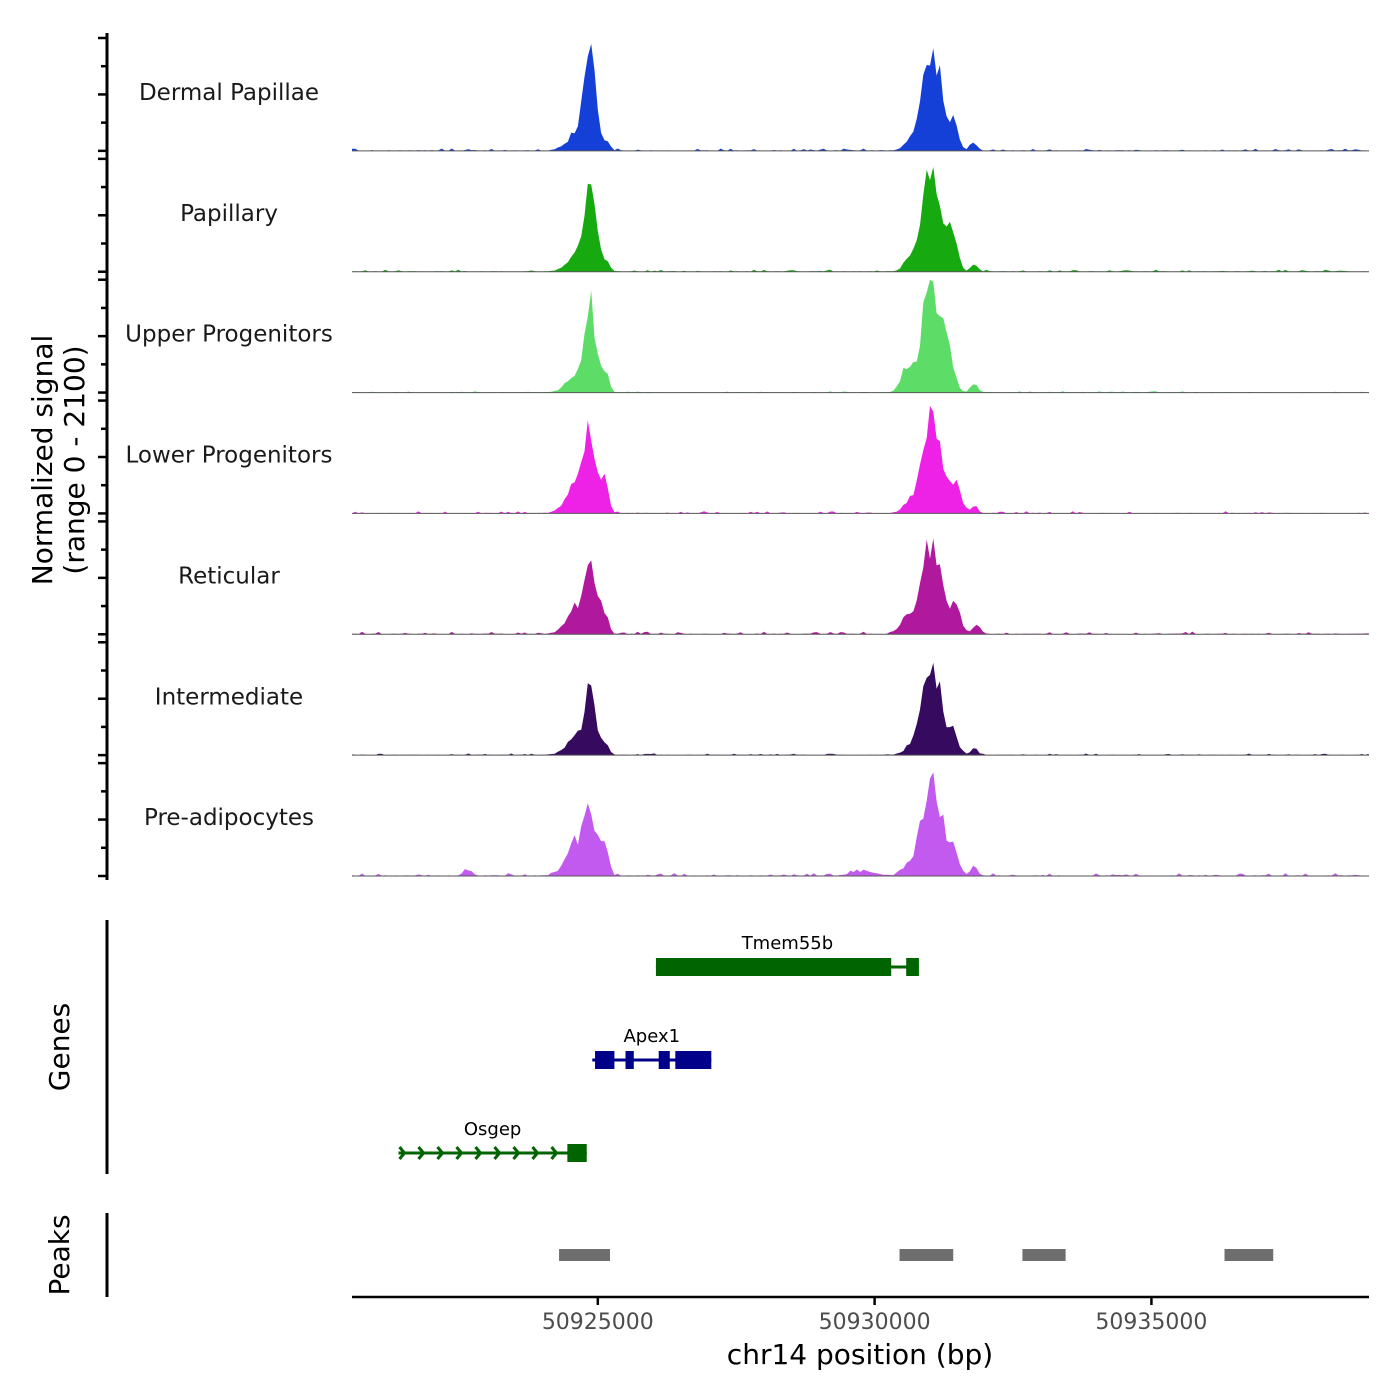 This screenshot has width=1400, height=1400. I want to click on signal-y-axis, so click(103, 456).